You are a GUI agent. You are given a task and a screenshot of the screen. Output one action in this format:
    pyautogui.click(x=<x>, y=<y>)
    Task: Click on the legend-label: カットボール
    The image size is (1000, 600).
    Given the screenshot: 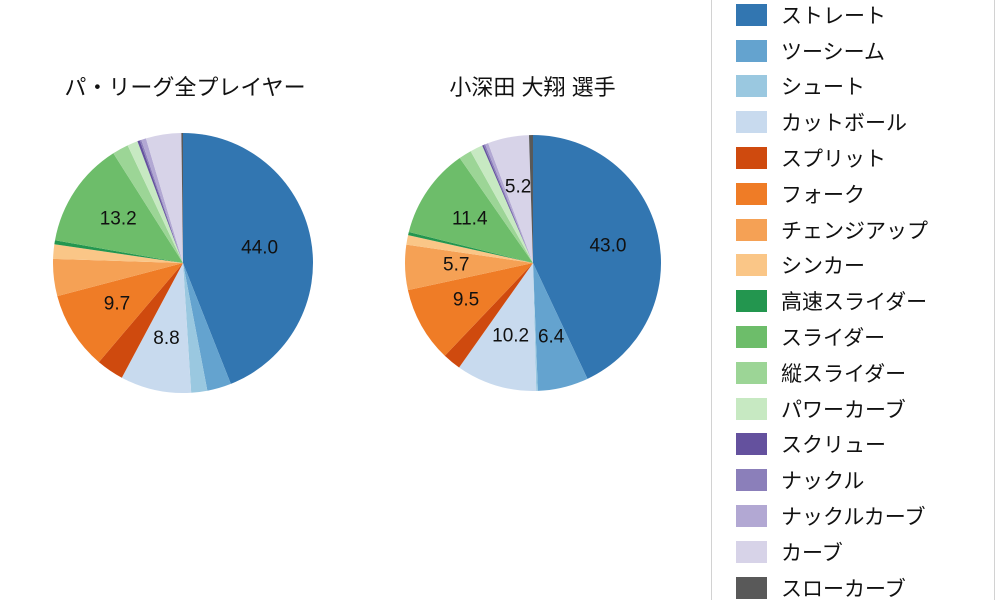 What is the action you would take?
    pyautogui.click(x=844, y=124)
    